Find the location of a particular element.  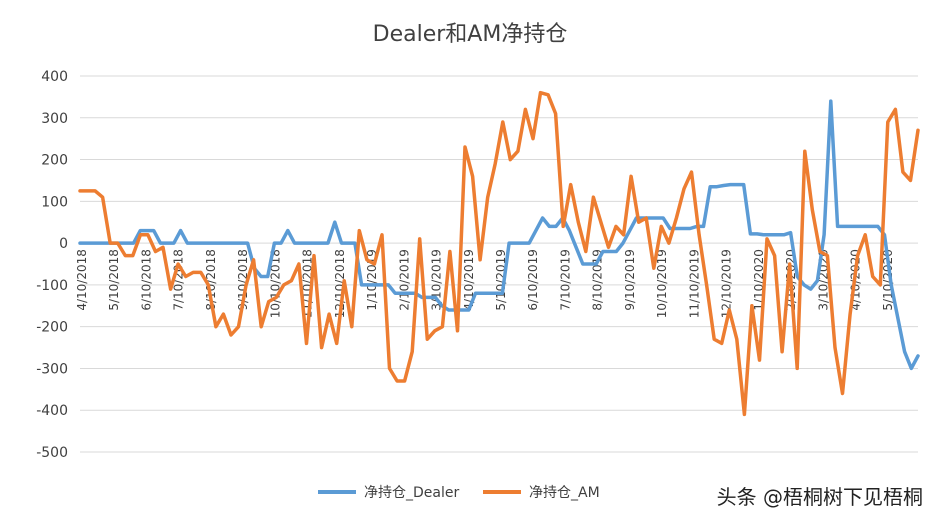

y-tick-label: 400 is located at coordinates (54, 77).